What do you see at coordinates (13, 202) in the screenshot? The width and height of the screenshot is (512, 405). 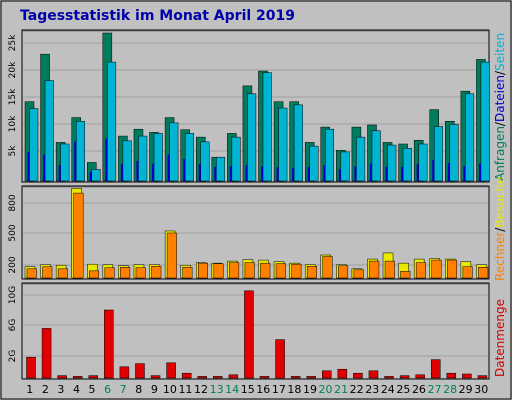 I see `y-tick-label: 800` at bounding box center [13, 202].